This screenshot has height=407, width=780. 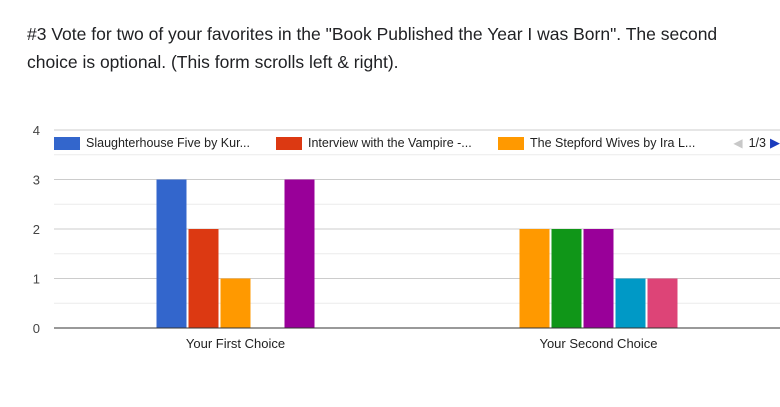 What do you see at coordinates (36, 279) in the screenshot?
I see `y-tick-label: 1` at bounding box center [36, 279].